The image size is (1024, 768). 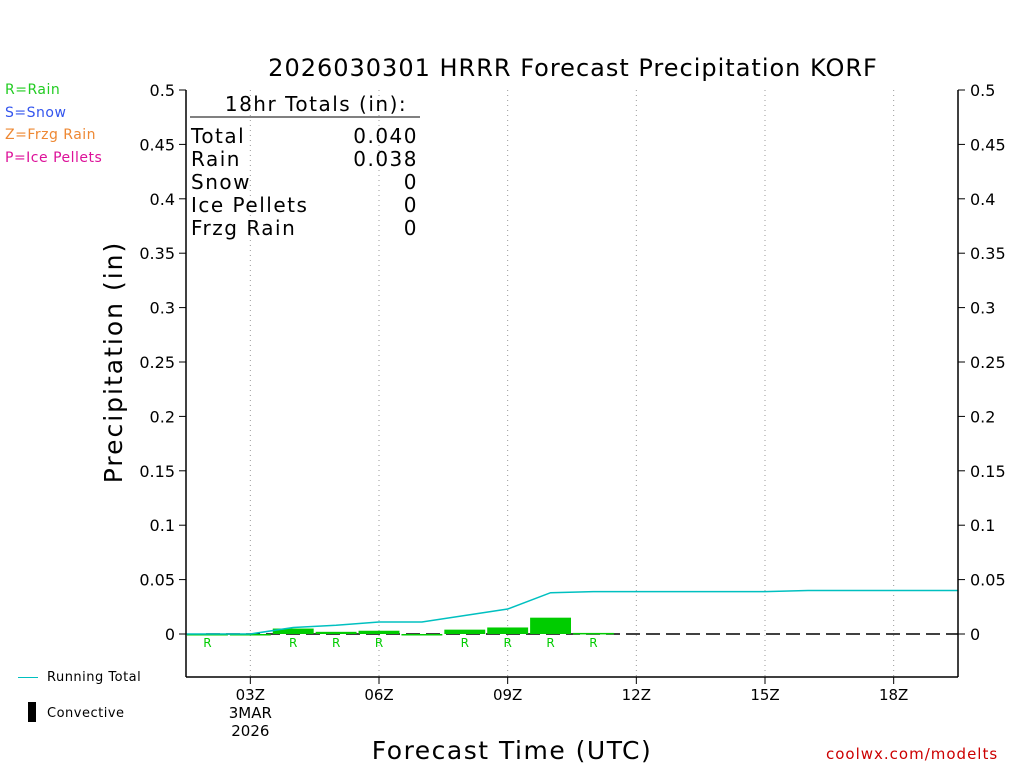 What do you see at coordinates (162, 416) in the screenshot?
I see `y-tick-label-left: 0.2` at bounding box center [162, 416].